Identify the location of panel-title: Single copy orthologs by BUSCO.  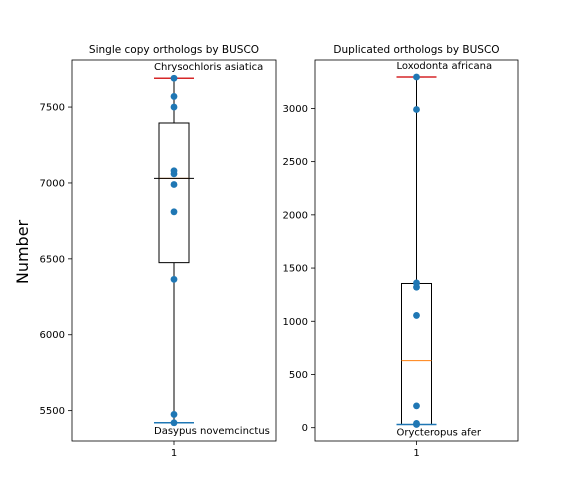
(174, 50).